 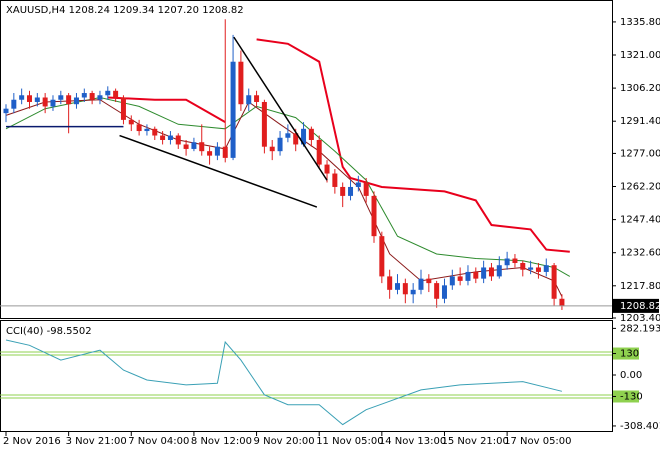 What do you see at coordinates (640, 286) in the screenshot?
I see `y-tick-label: 1217.80` at bounding box center [640, 286].